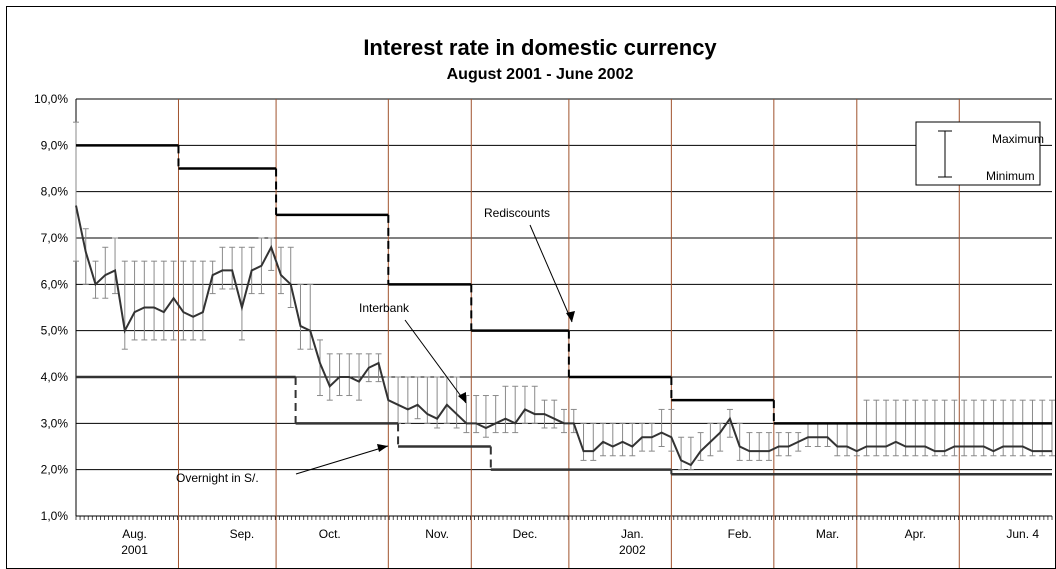 The height and width of the screenshot is (569, 1056). I want to click on y-tick-label: 6,0%, so click(55, 284).